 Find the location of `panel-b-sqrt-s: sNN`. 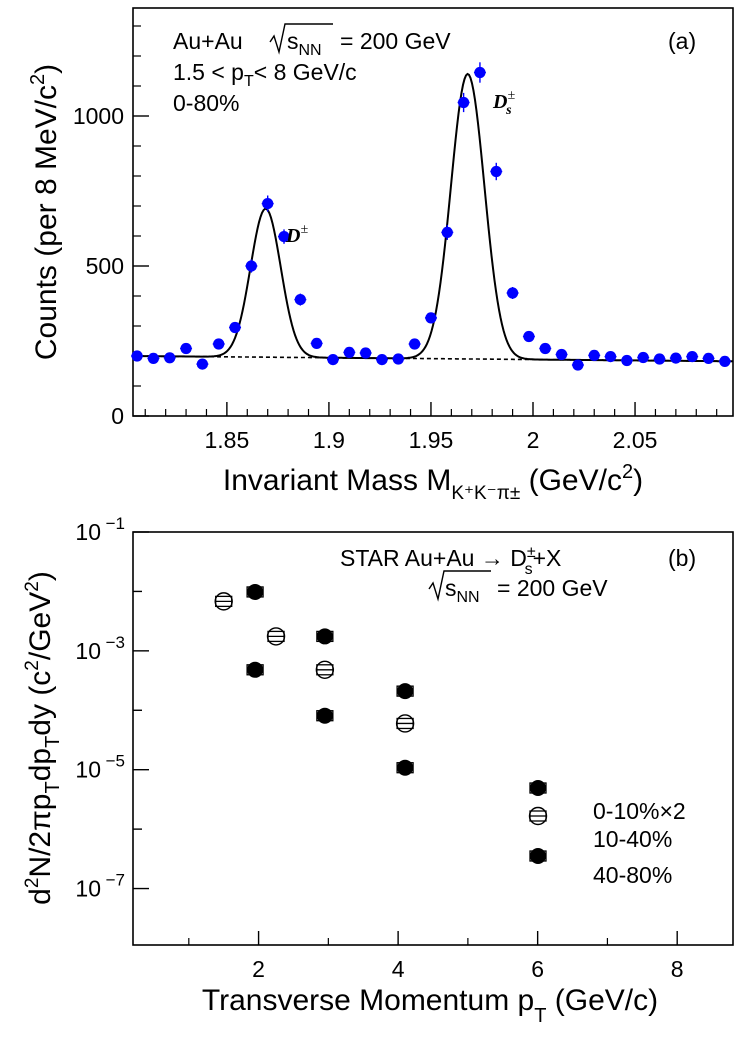

panel-b-sqrt-s: sNN is located at coordinates (462, 590).